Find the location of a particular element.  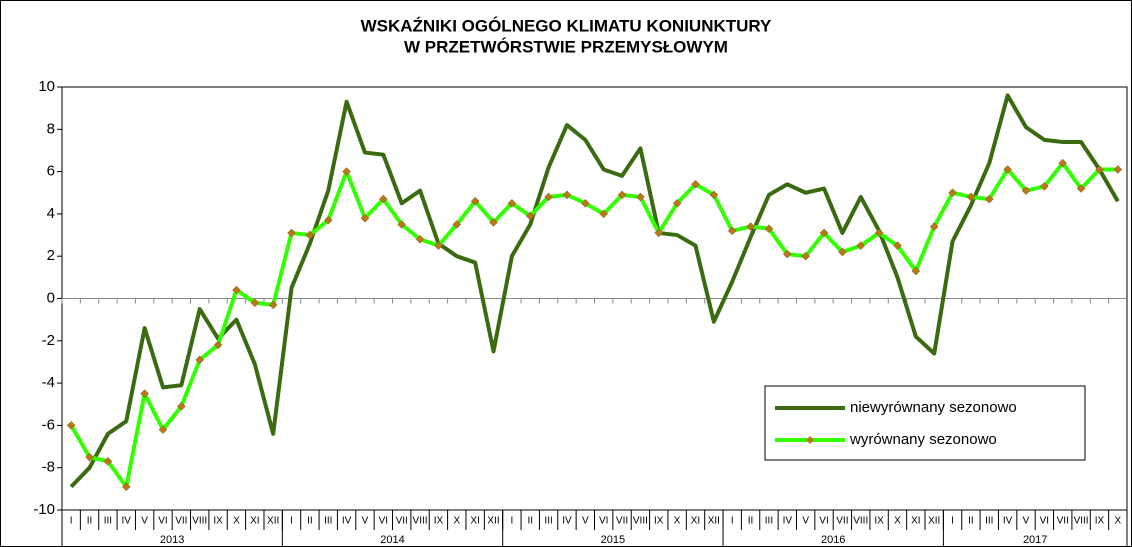

year-label: 2017 is located at coordinates (1035, 540).